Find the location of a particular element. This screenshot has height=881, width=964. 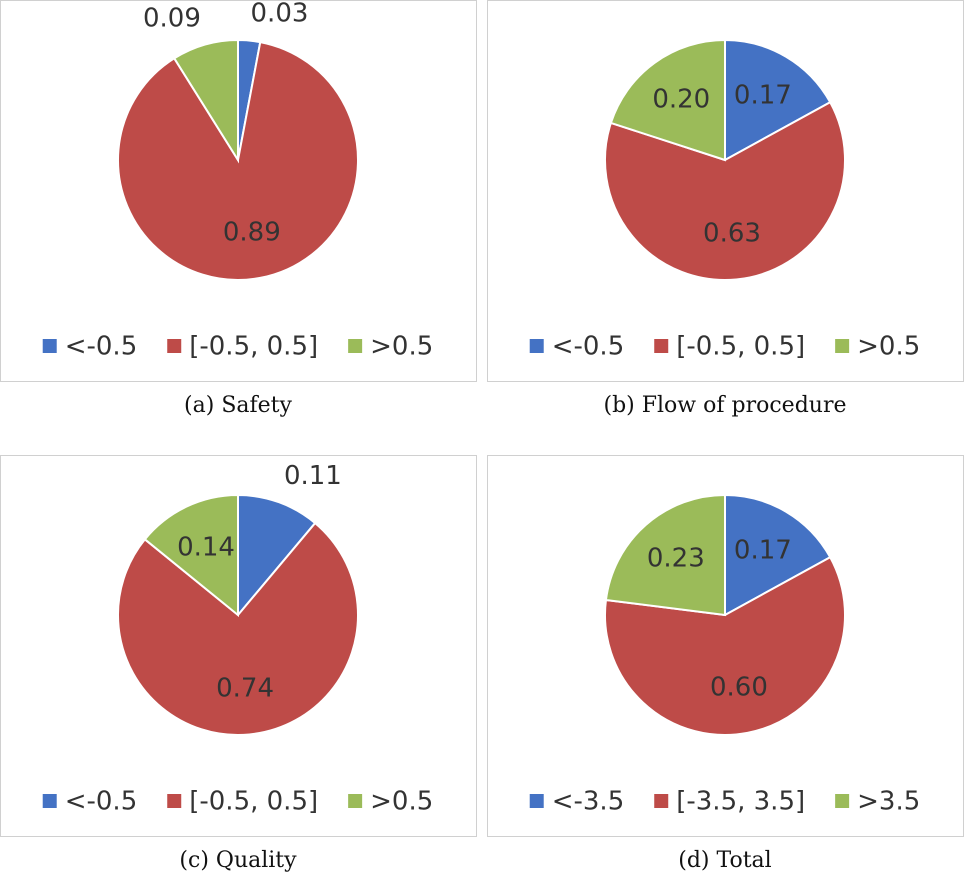

caption: (d) Total is located at coordinates (724, 860).